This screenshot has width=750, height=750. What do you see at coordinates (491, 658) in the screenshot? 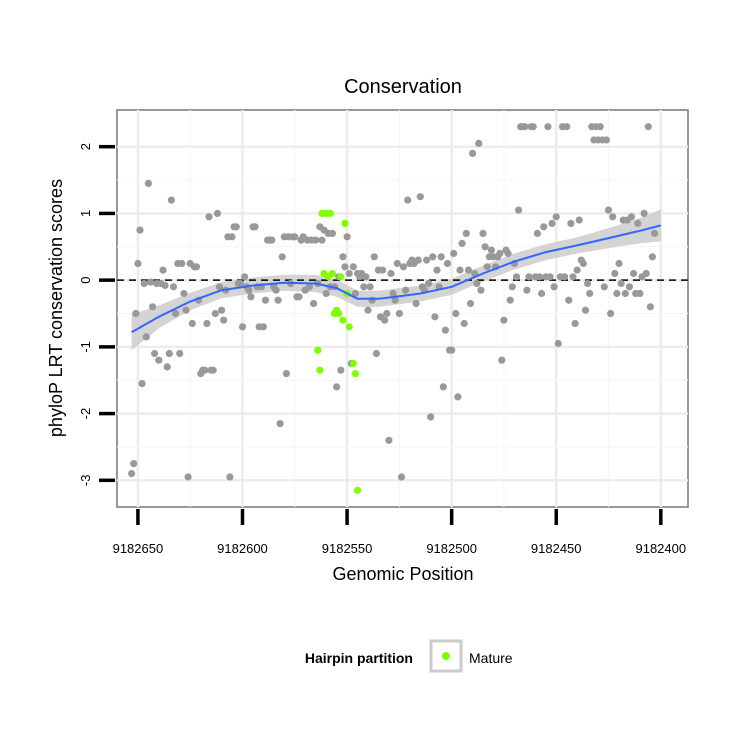
I see `legend-label-mature: Mature` at bounding box center [491, 658].